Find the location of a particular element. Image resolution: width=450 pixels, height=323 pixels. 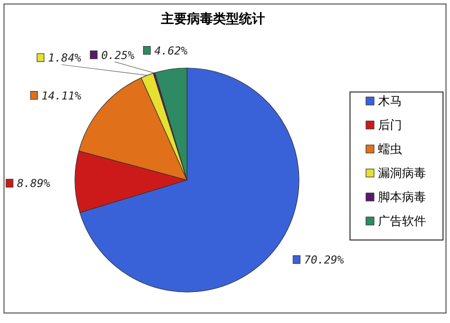

data-label: 4.62% is located at coordinates (171, 51).